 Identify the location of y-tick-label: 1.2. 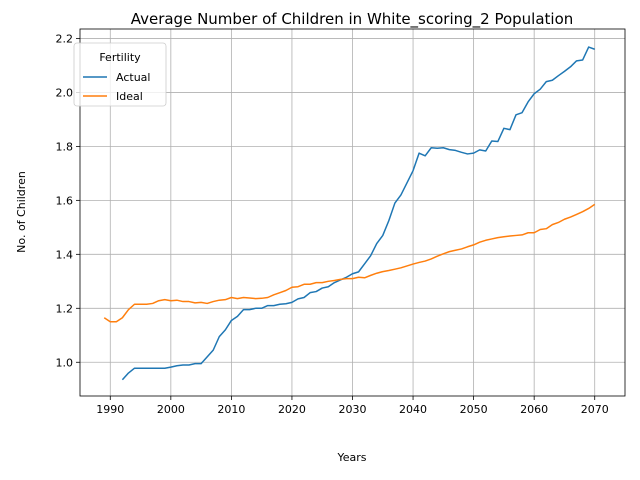
(65, 308).